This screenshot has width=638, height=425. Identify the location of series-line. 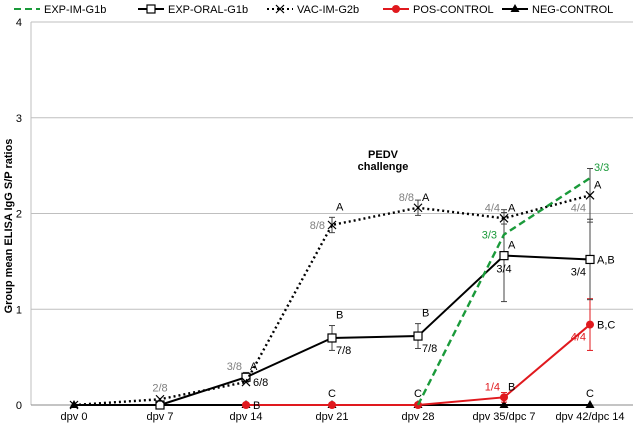
(503, 291).